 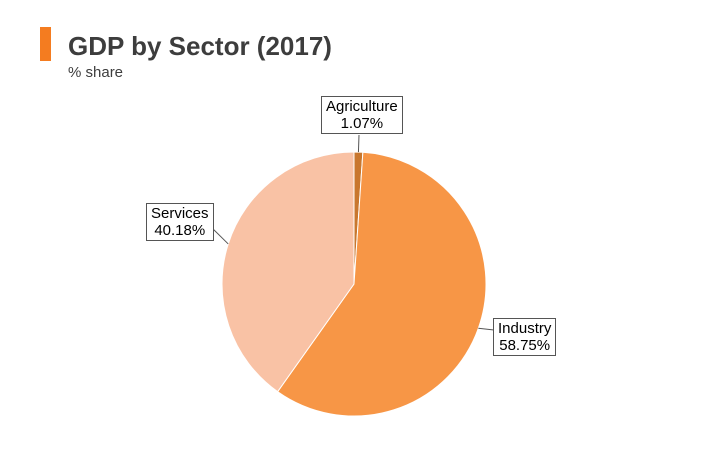 I want to click on pie-slice-services, so click(x=288, y=272).